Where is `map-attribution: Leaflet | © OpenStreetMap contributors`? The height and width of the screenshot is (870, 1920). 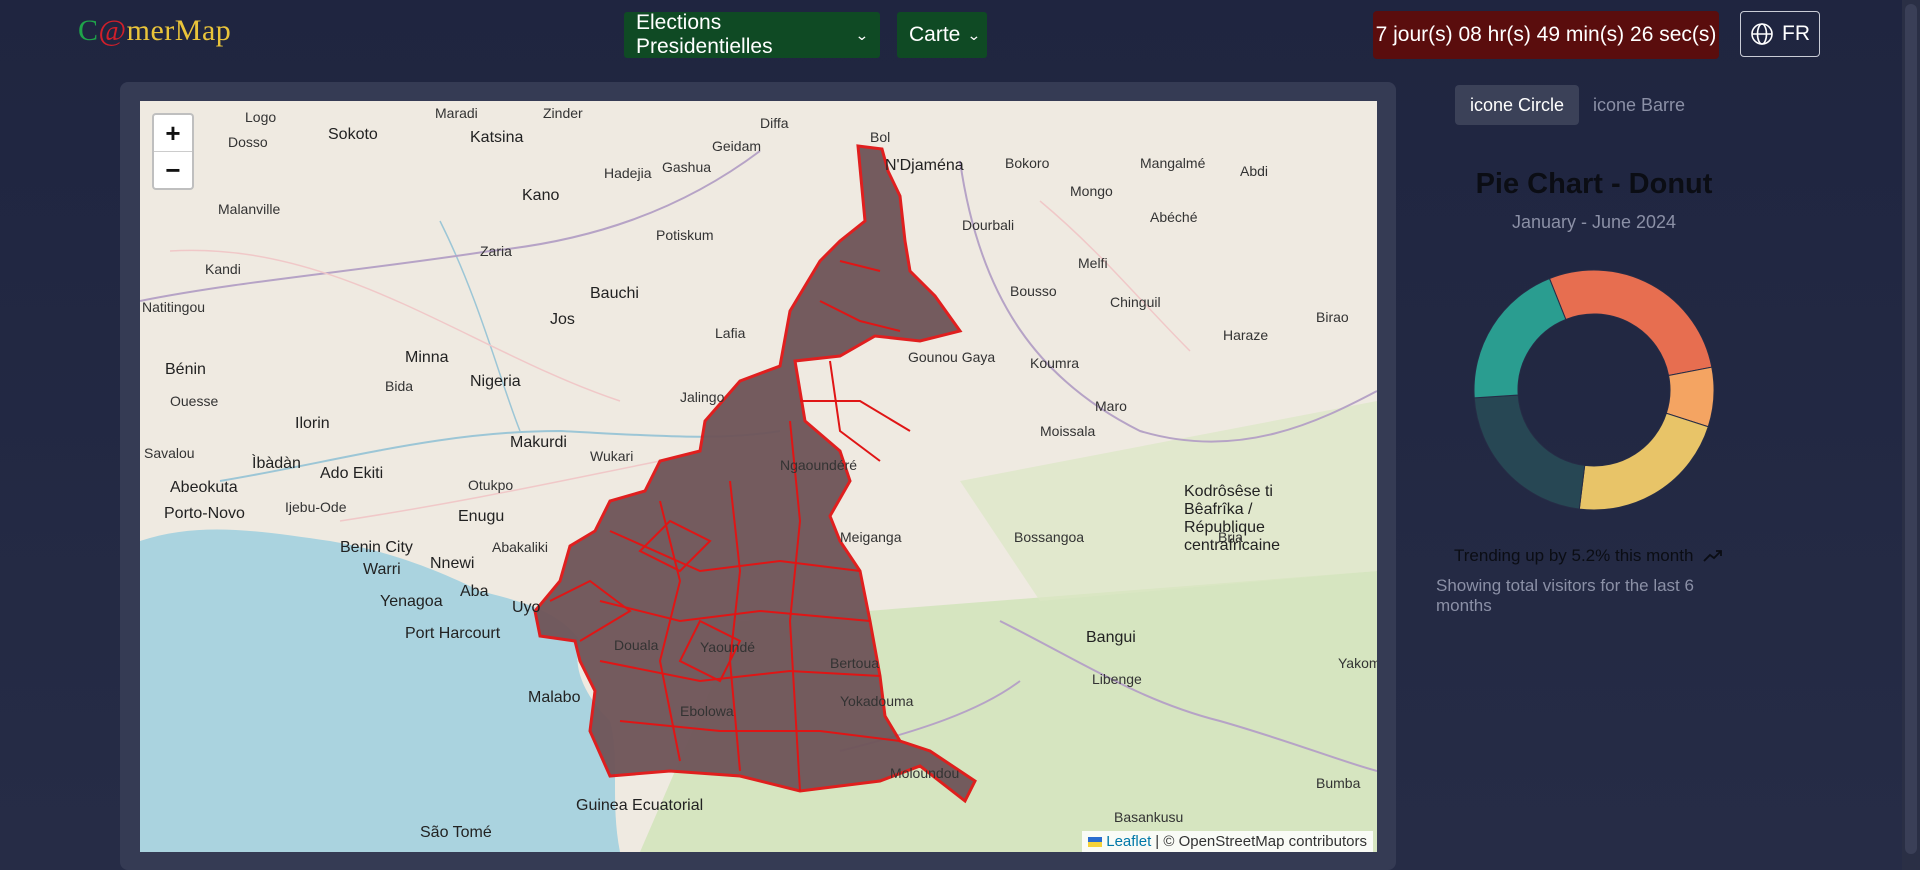
map-attribution: Leaflet | © OpenStreetMap contributors is located at coordinates (1227, 841).